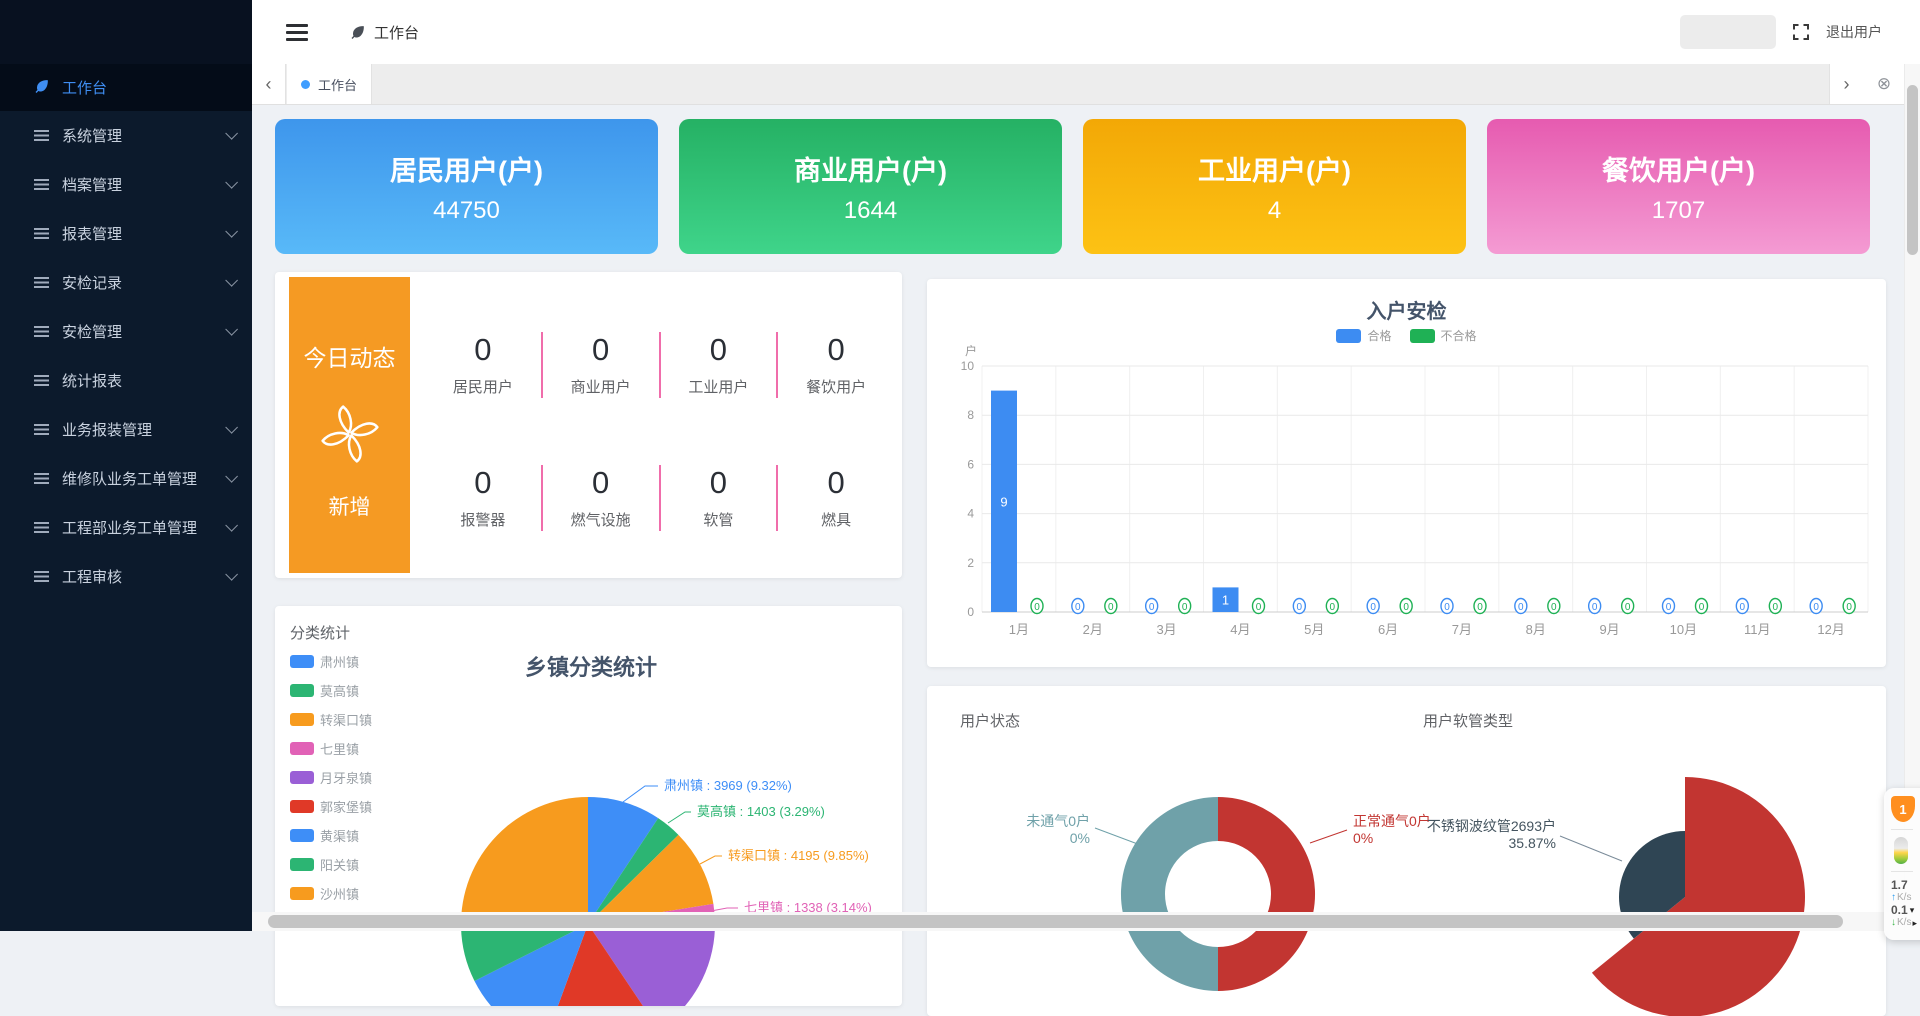  I want to click on sidebar-item-label: 安检记录, so click(92, 282).